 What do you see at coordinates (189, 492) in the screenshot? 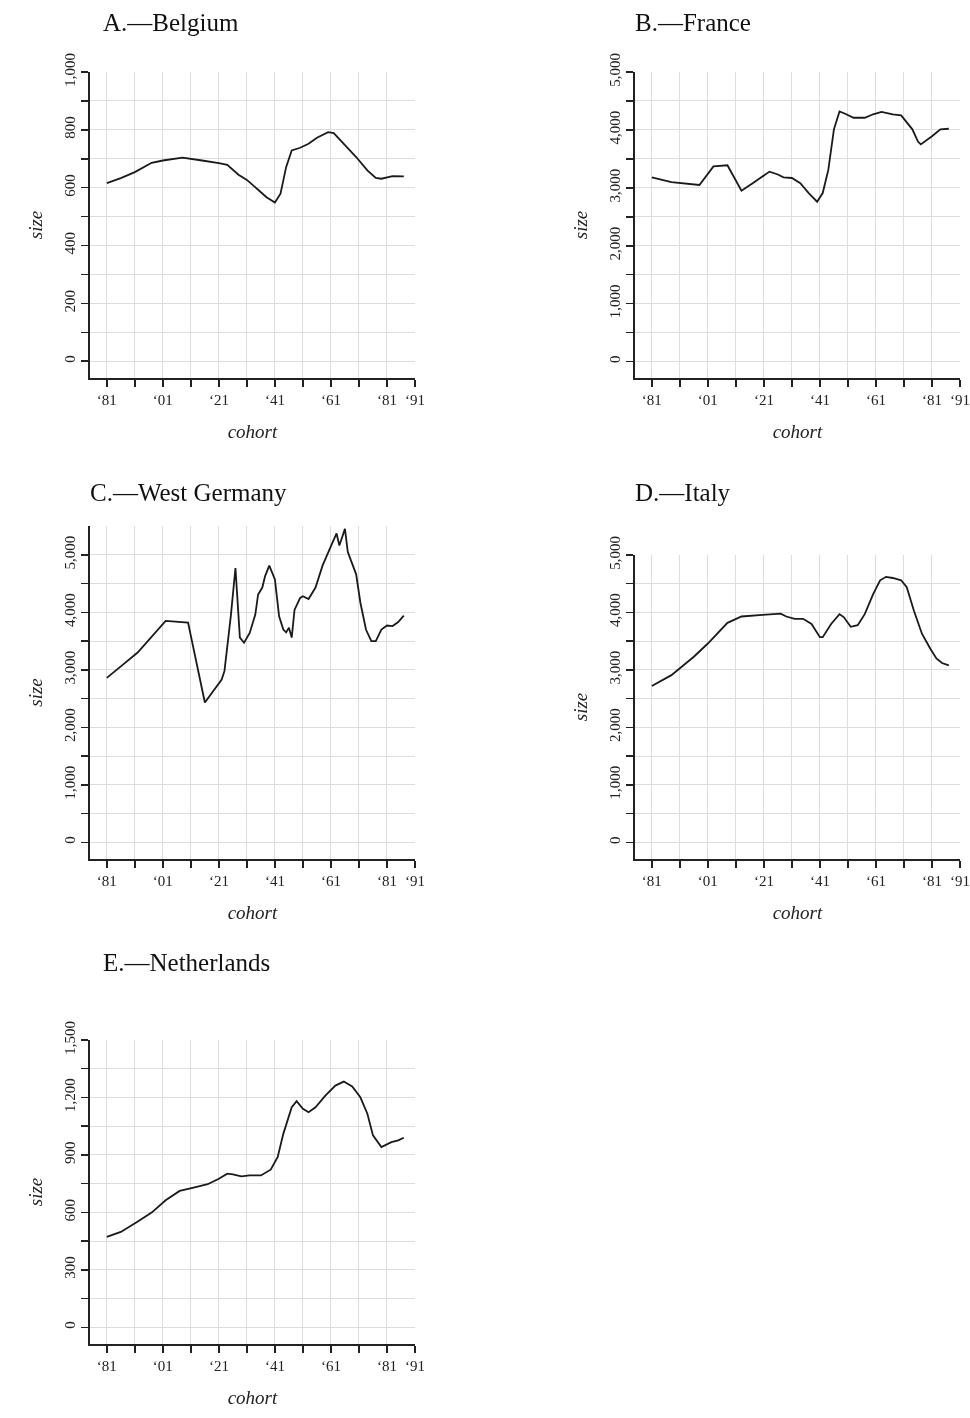
I see `chart-title: C.—West Germany` at bounding box center [189, 492].